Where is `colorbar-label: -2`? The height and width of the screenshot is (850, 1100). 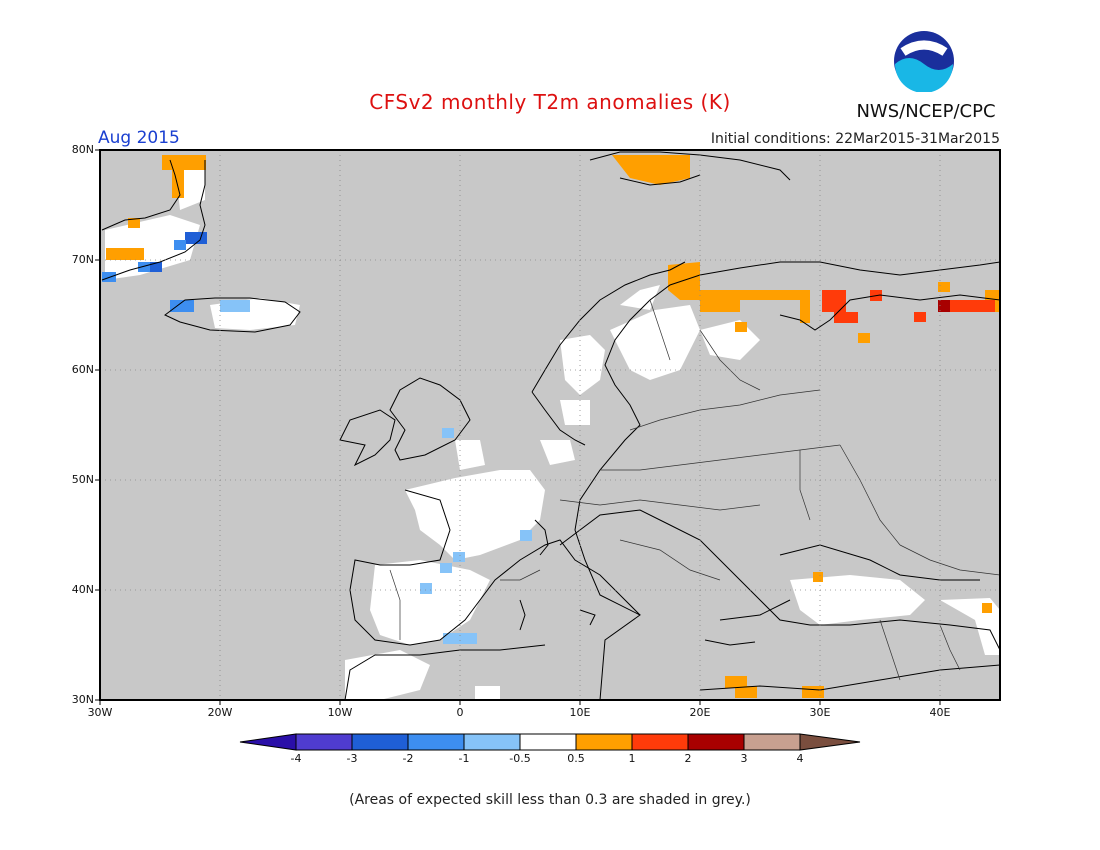 colorbar-label: -2 is located at coordinates (408, 758).